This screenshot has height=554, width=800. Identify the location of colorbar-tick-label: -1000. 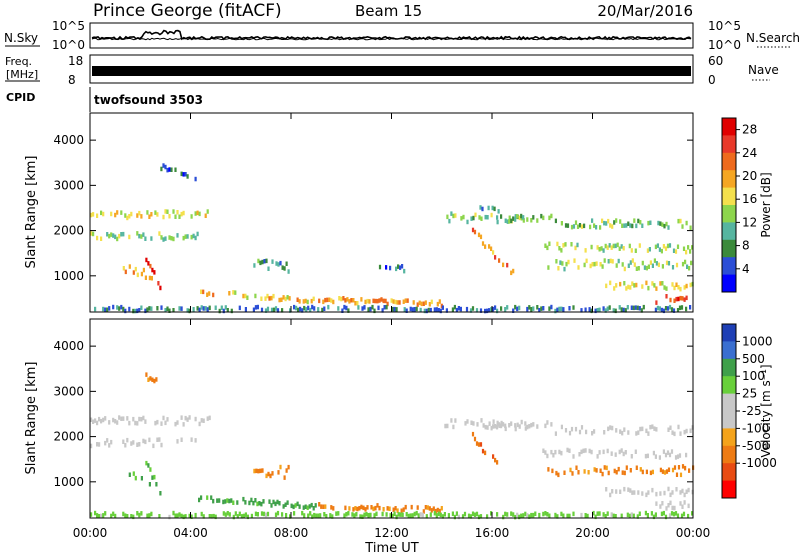
(759, 463).